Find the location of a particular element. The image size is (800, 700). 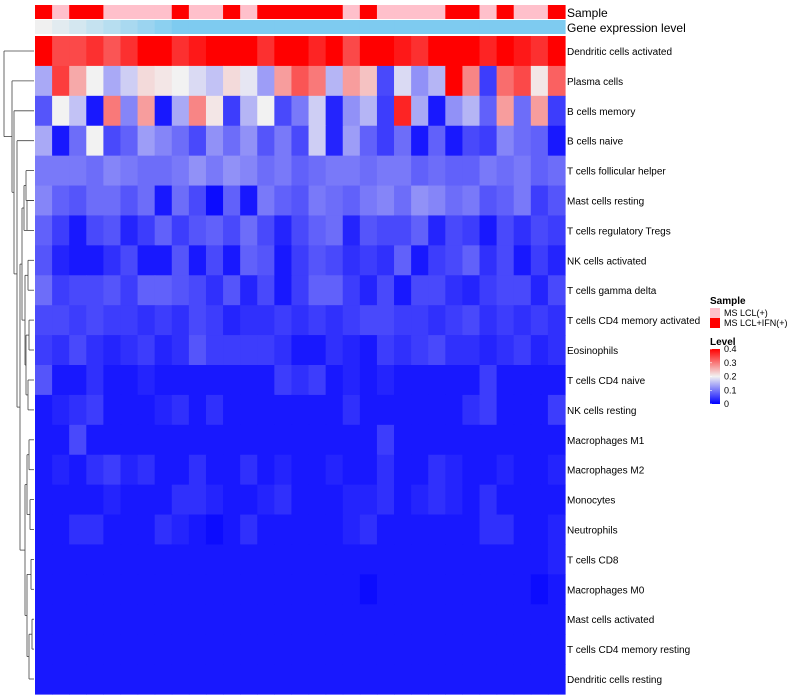

legend-entry-label: MS LCL(+) is located at coordinates (746, 313).